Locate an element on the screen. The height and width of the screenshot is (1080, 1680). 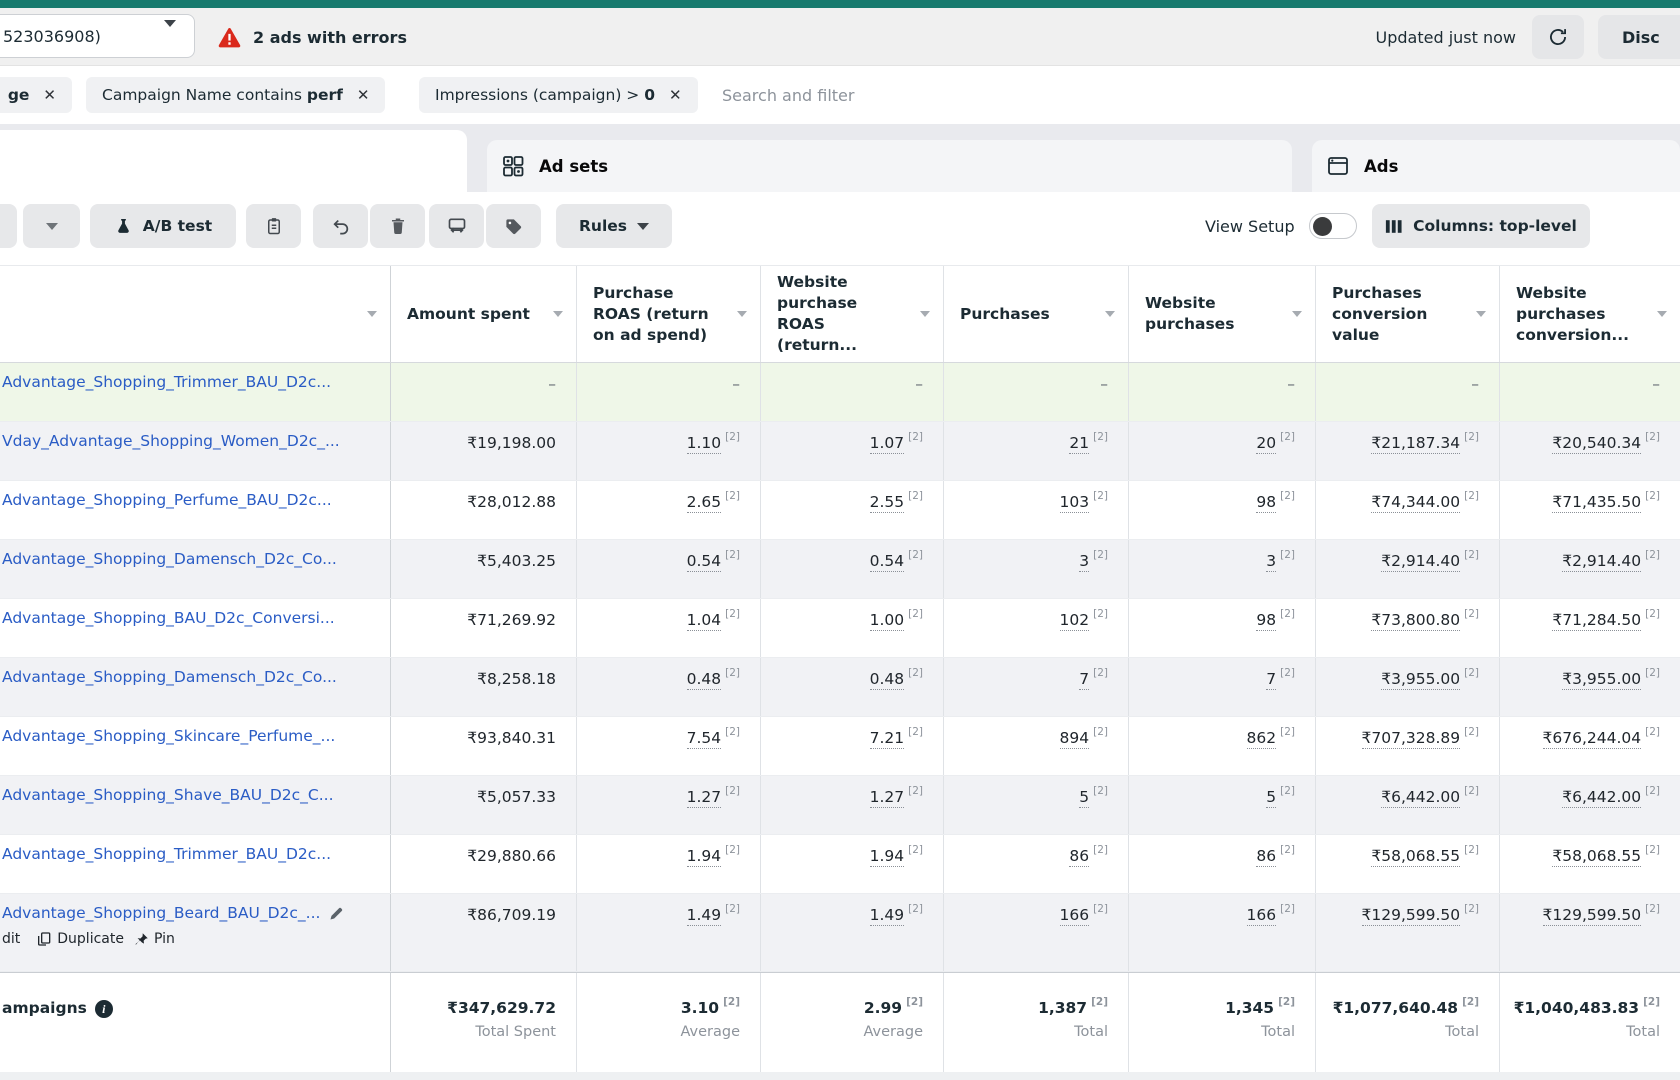
metric-value: ₹3,955.00 is located at coordinates (1602, 680).